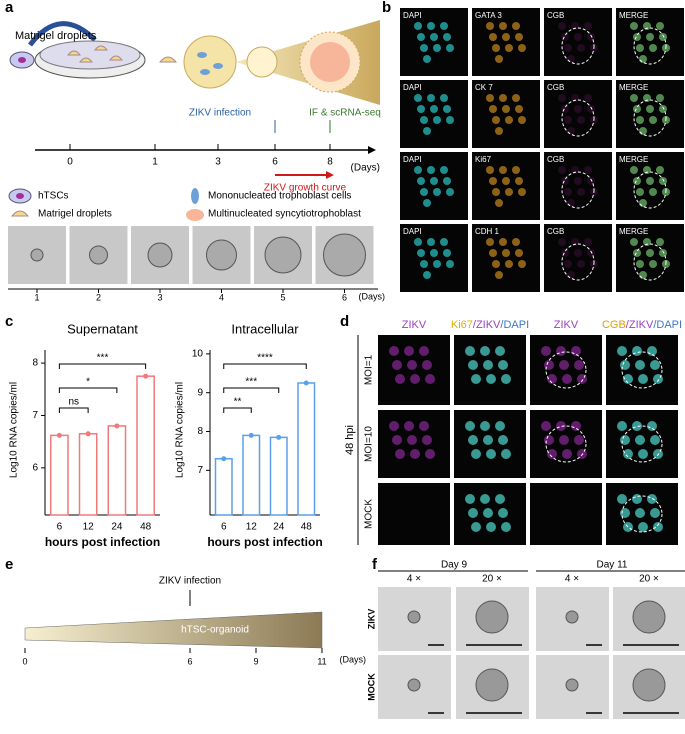 This screenshot has height=734, width=685. I want to click on strip-day-label: 6, so click(344, 297).